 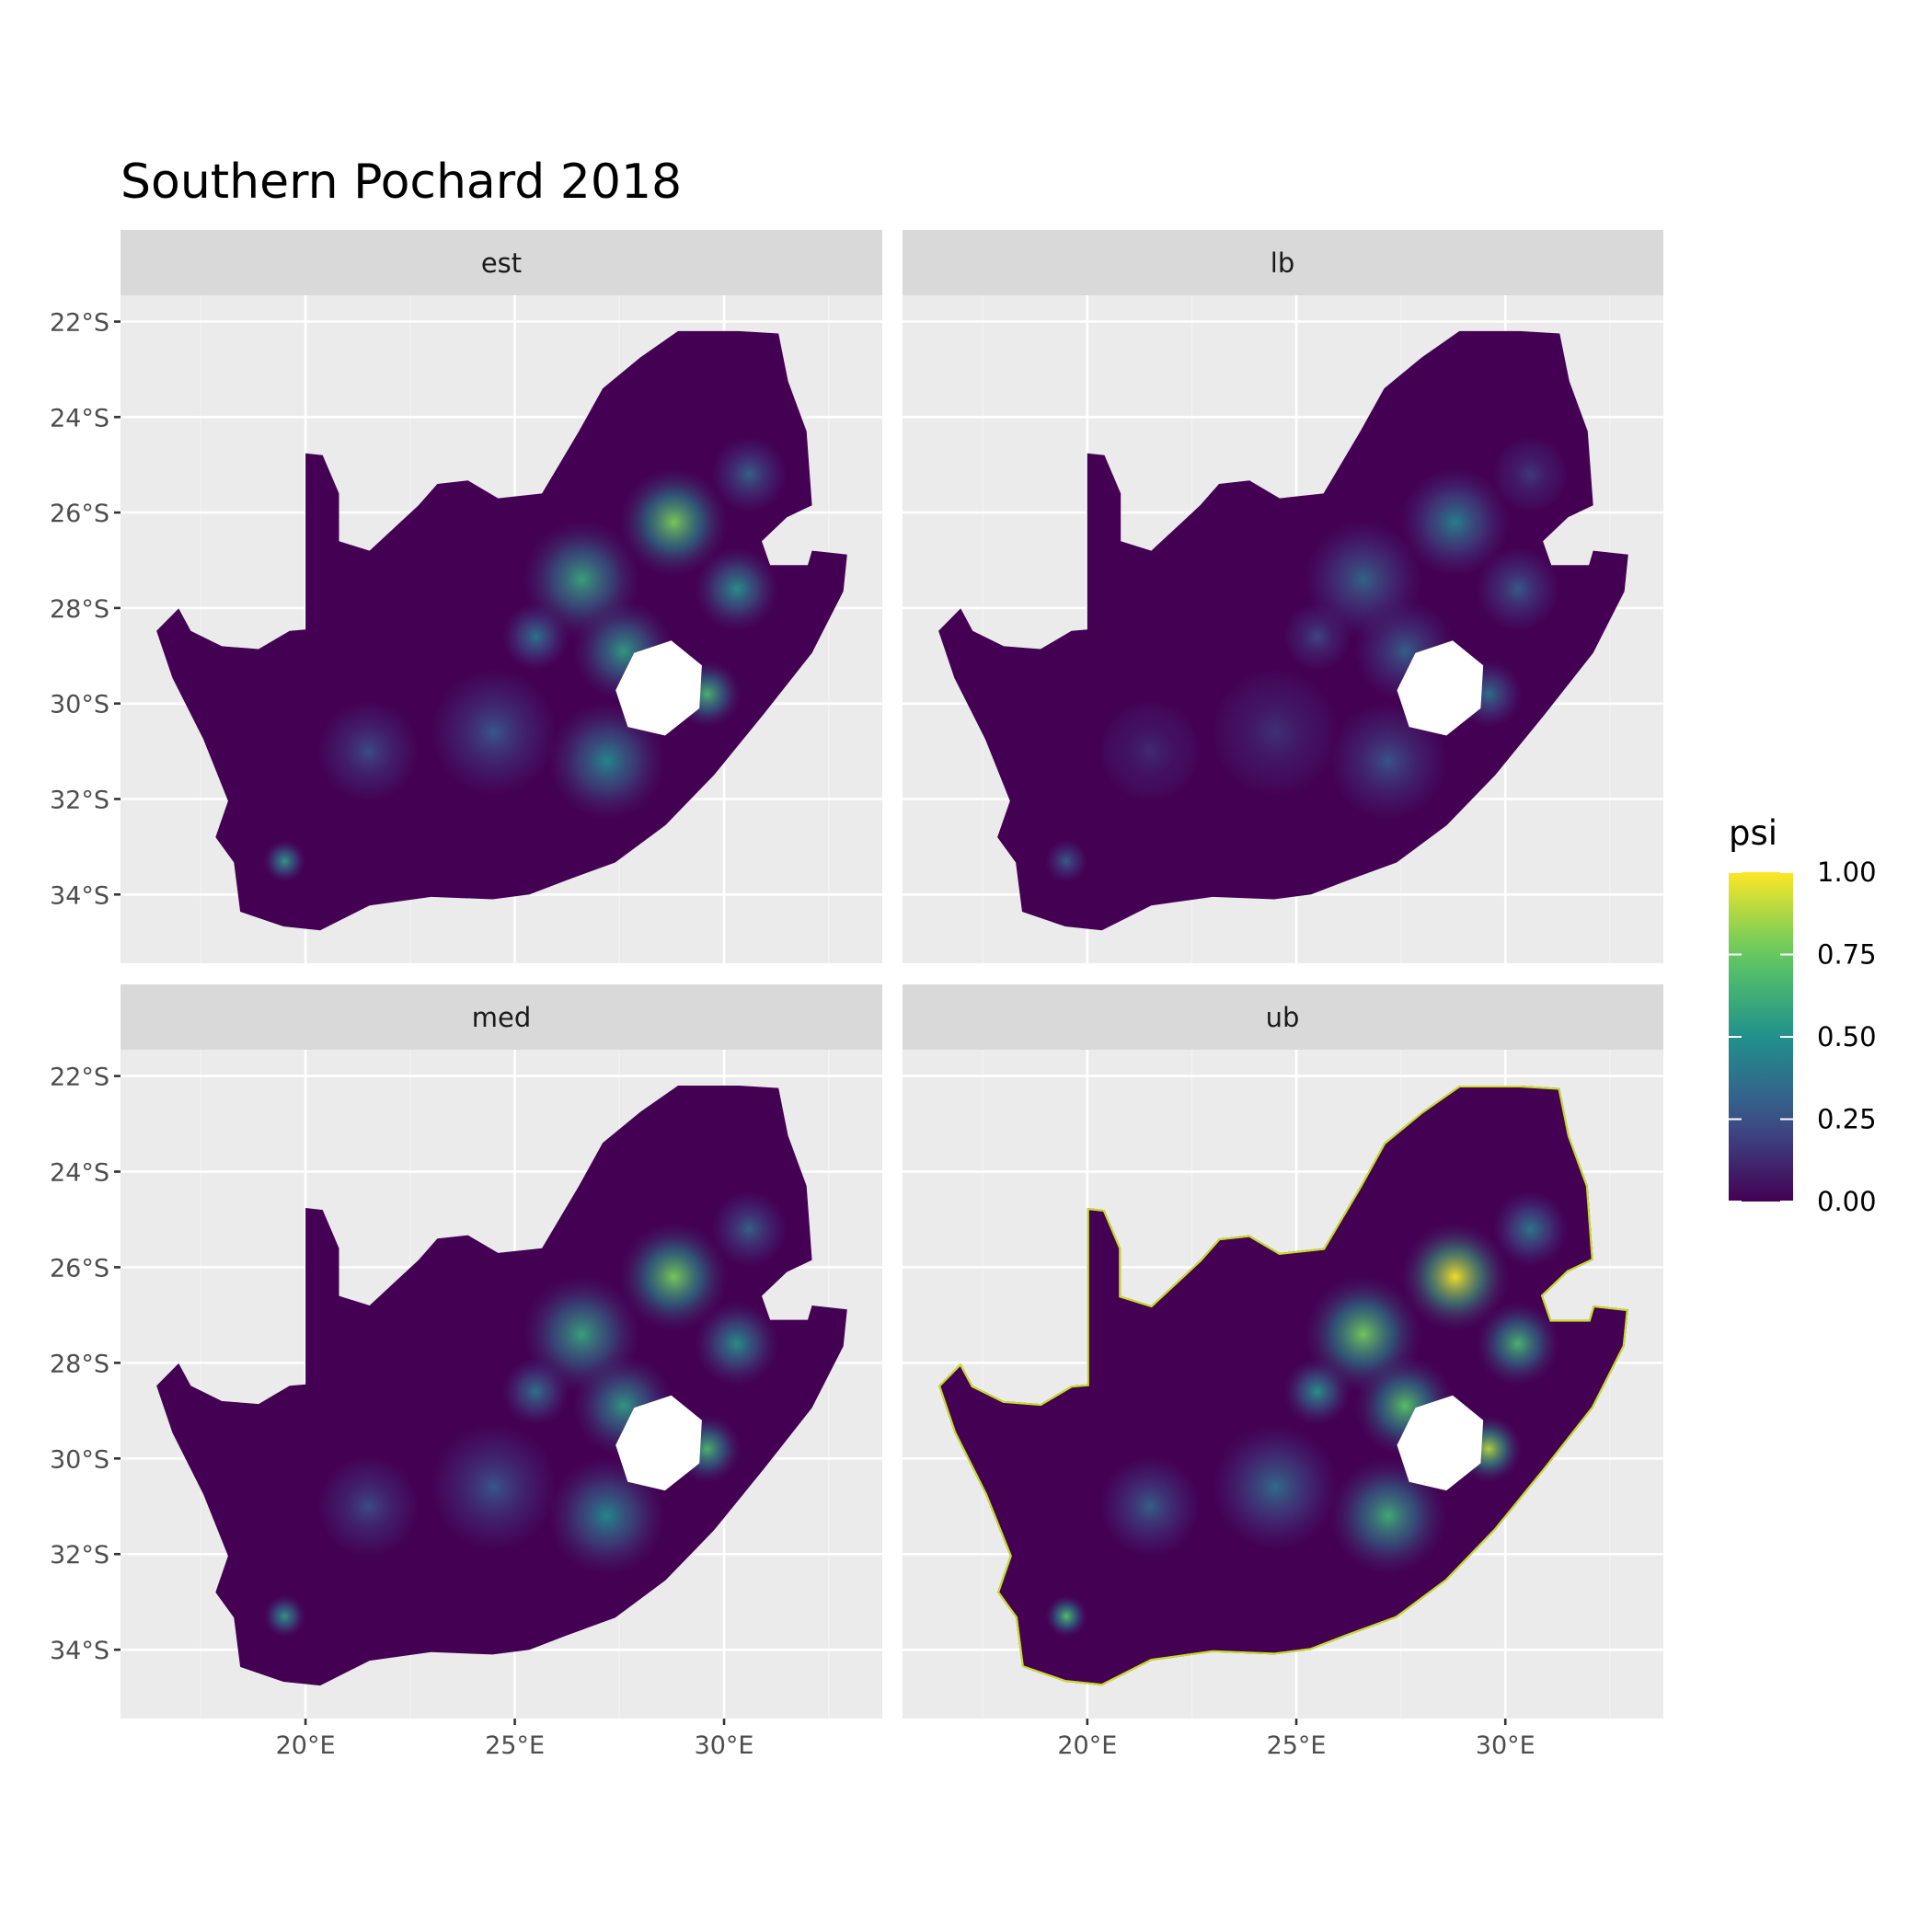 What do you see at coordinates (1847, 872) in the screenshot?
I see `legend-tick-label: 1.00` at bounding box center [1847, 872].